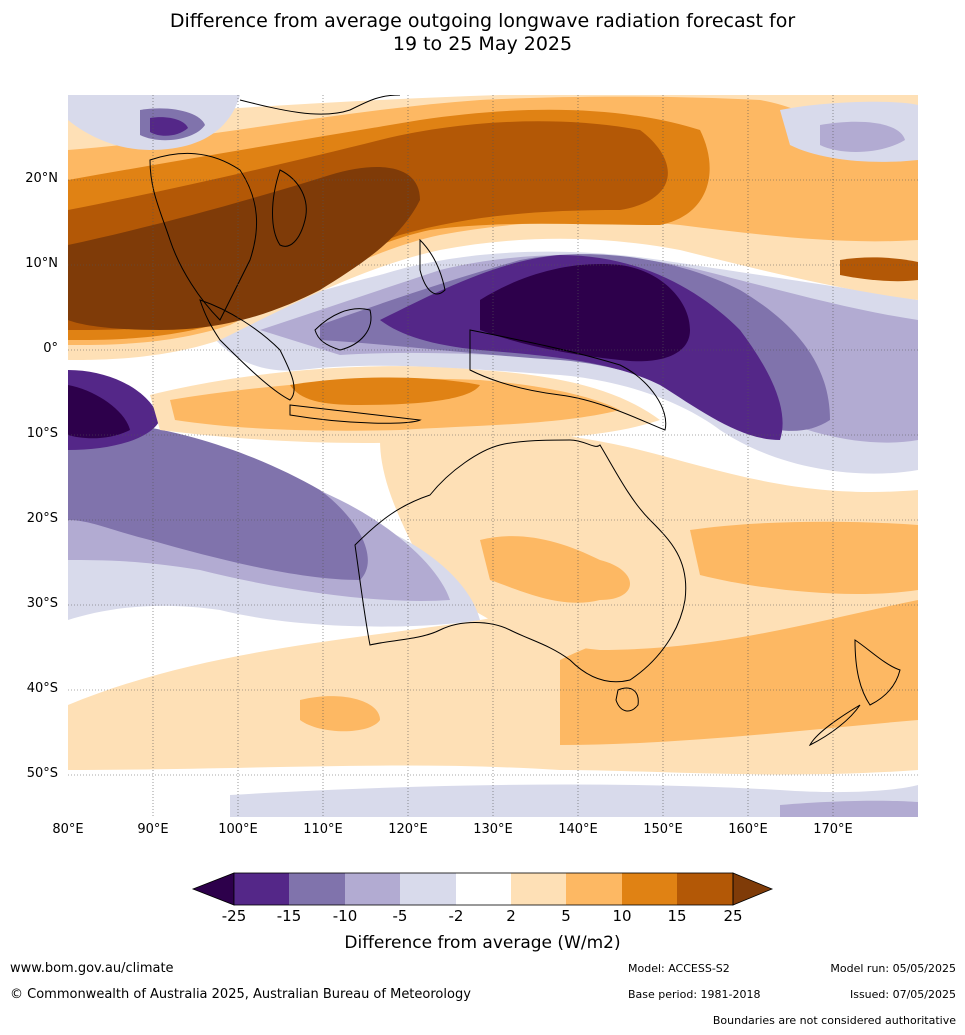 This screenshot has height=1035, width=965. What do you see at coordinates (68, 829) in the screenshot?
I see `lon-tick-80e: 80°E` at bounding box center [68, 829].